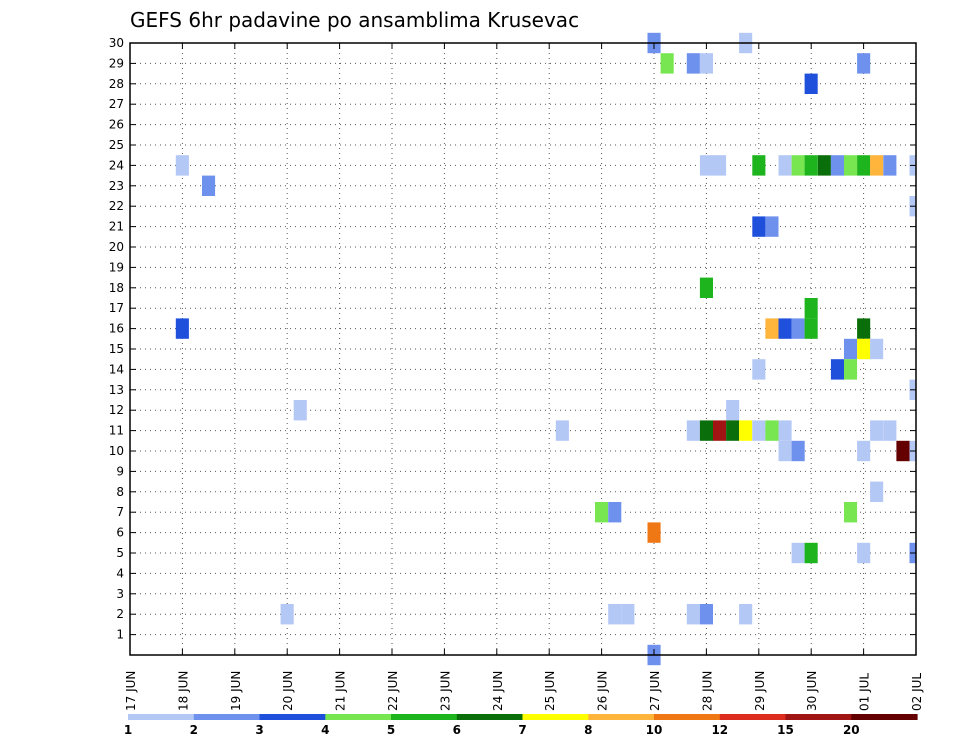 The image size is (960, 742). What do you see at coordinates (655, 691) in the screenshot?
I see `x-tick-label: 27 JUN` at bounding box center [655, 691].